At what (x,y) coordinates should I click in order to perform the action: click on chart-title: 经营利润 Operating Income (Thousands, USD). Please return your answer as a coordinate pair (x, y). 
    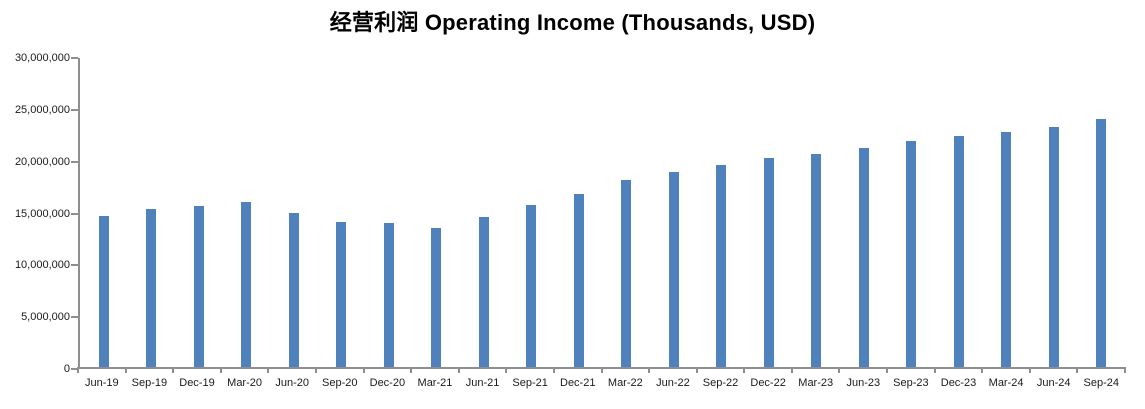
    Looking at the image, I should click on (572, 22).